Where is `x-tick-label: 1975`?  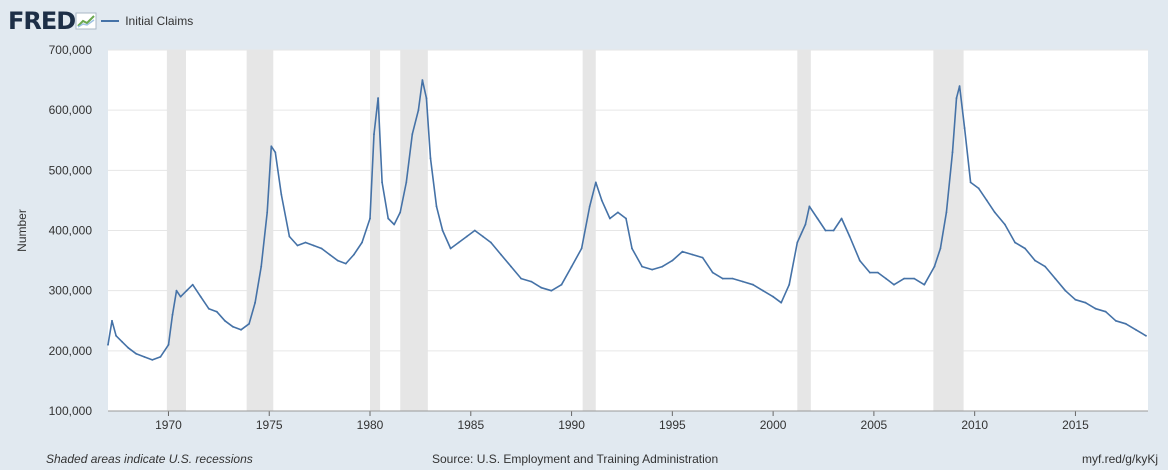 x-tick-label: 1975 is located at coordinates (269, 425).